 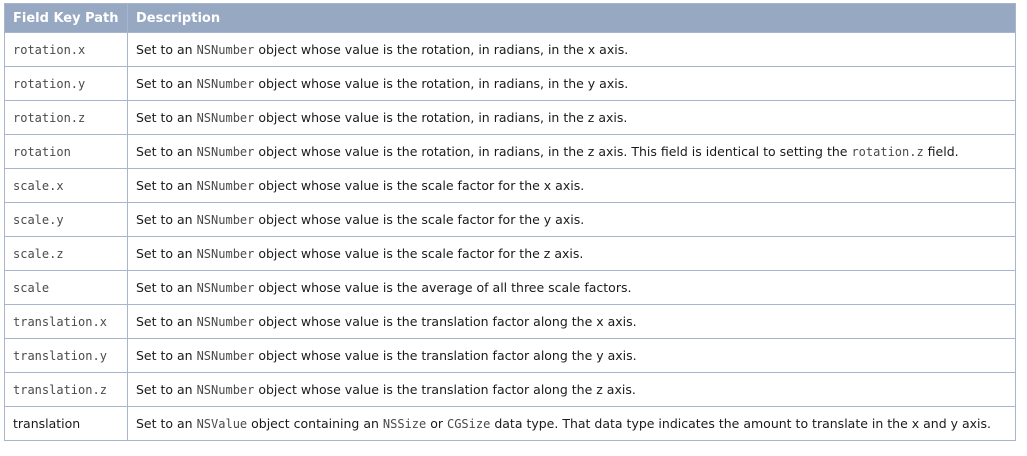 What do you see at coordinates (66, 355) in the screenshot?
I see `field-key-path-cell: translation.y` at bounding box center [66, 355].